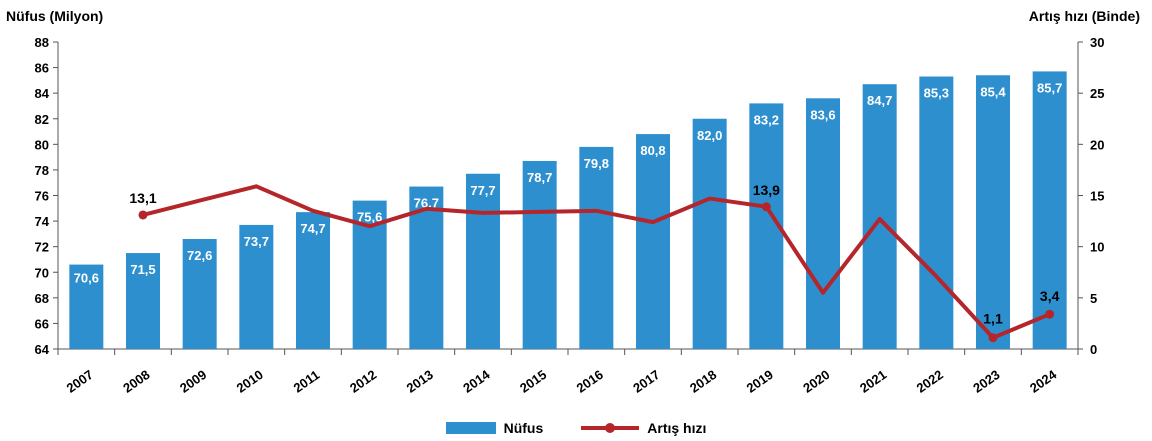 The width and height of the screenshot is (1152, 441). Describe the element at coordinates (1049, 87) in the screenshot. I see `bar-data-label: 85,7` at that location.